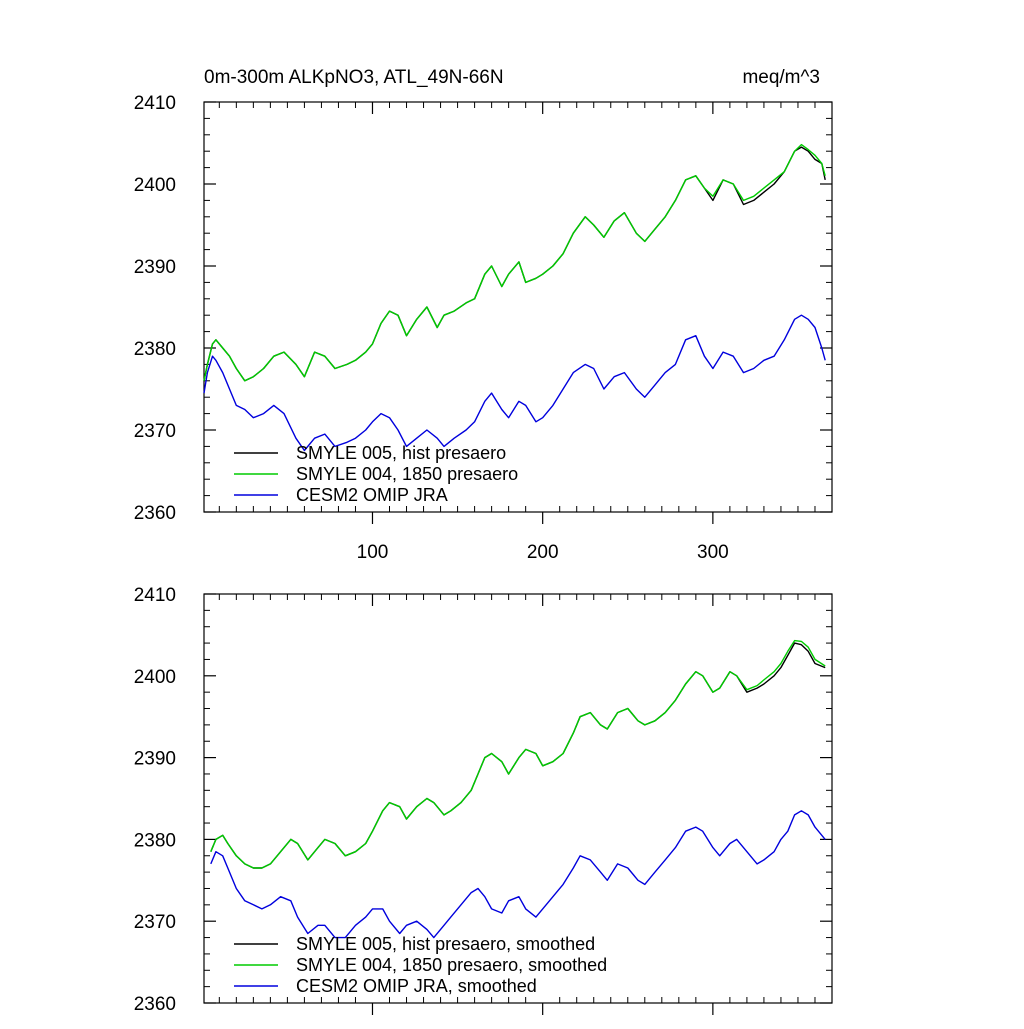 The height and width of the screenshot is (1029, 1024). What do you see at coordinates (713, 552) in the screenshot?
I see `x-tick-label: 300` at bounding box center [713, 552].